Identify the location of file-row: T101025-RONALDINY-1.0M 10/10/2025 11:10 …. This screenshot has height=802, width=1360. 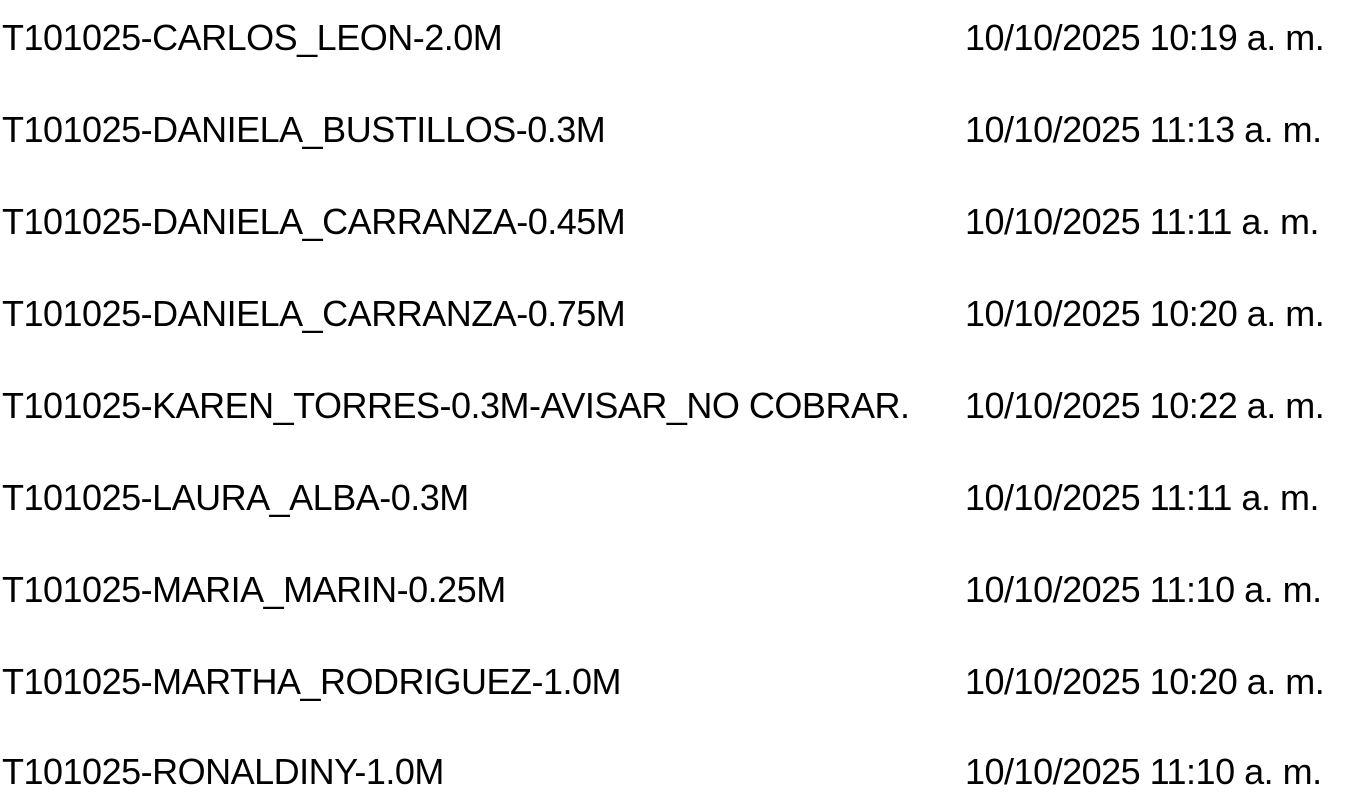
(680, 772).